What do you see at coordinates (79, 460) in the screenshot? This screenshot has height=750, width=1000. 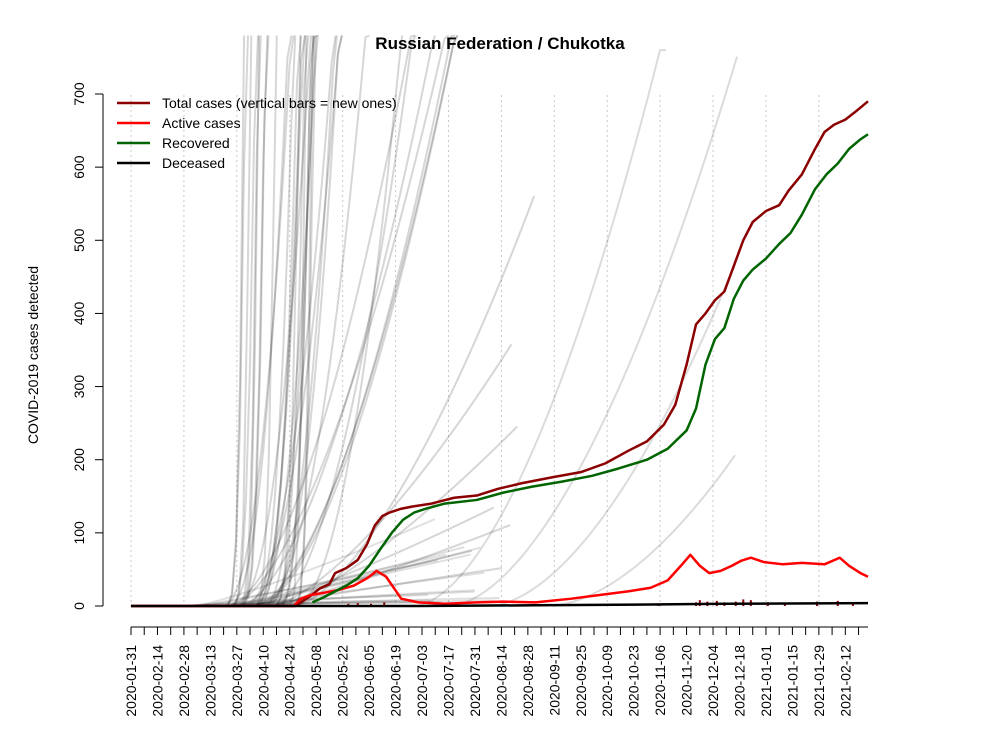 I see `y-tick-label: 200` at bounding box center [79, 460].